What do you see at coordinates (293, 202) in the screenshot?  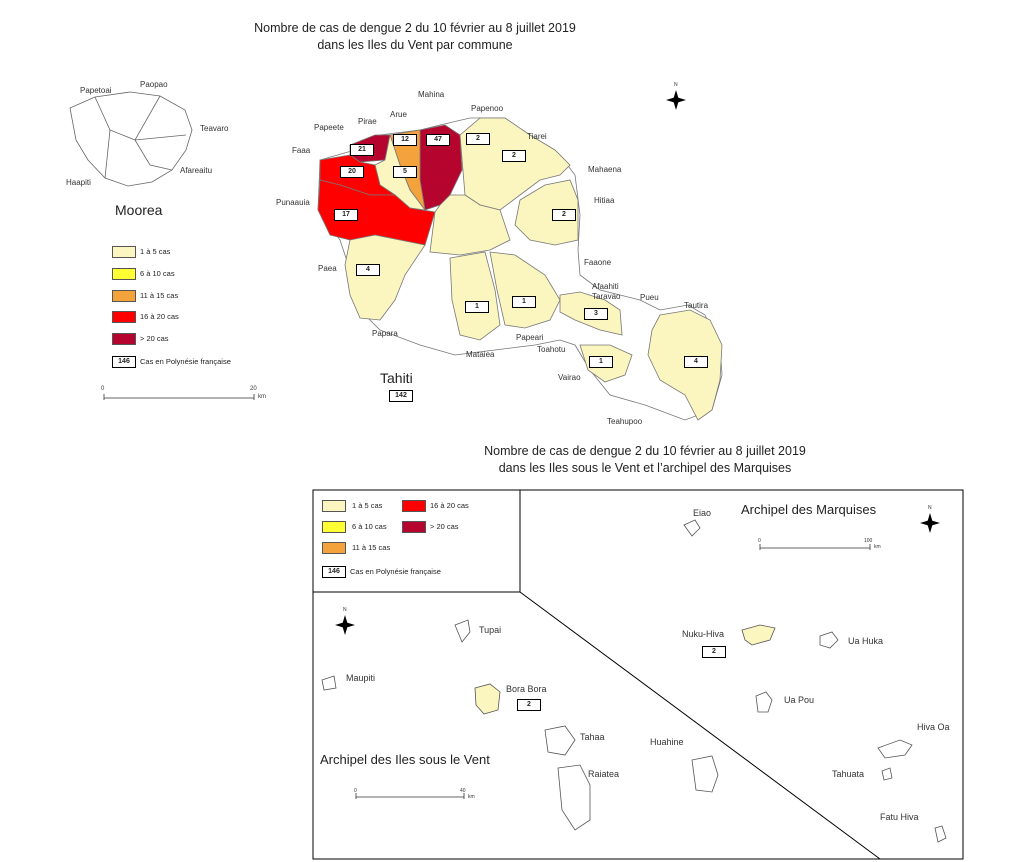 I see `label-punaauia: Punaauia` at bounding box center [293, 202].